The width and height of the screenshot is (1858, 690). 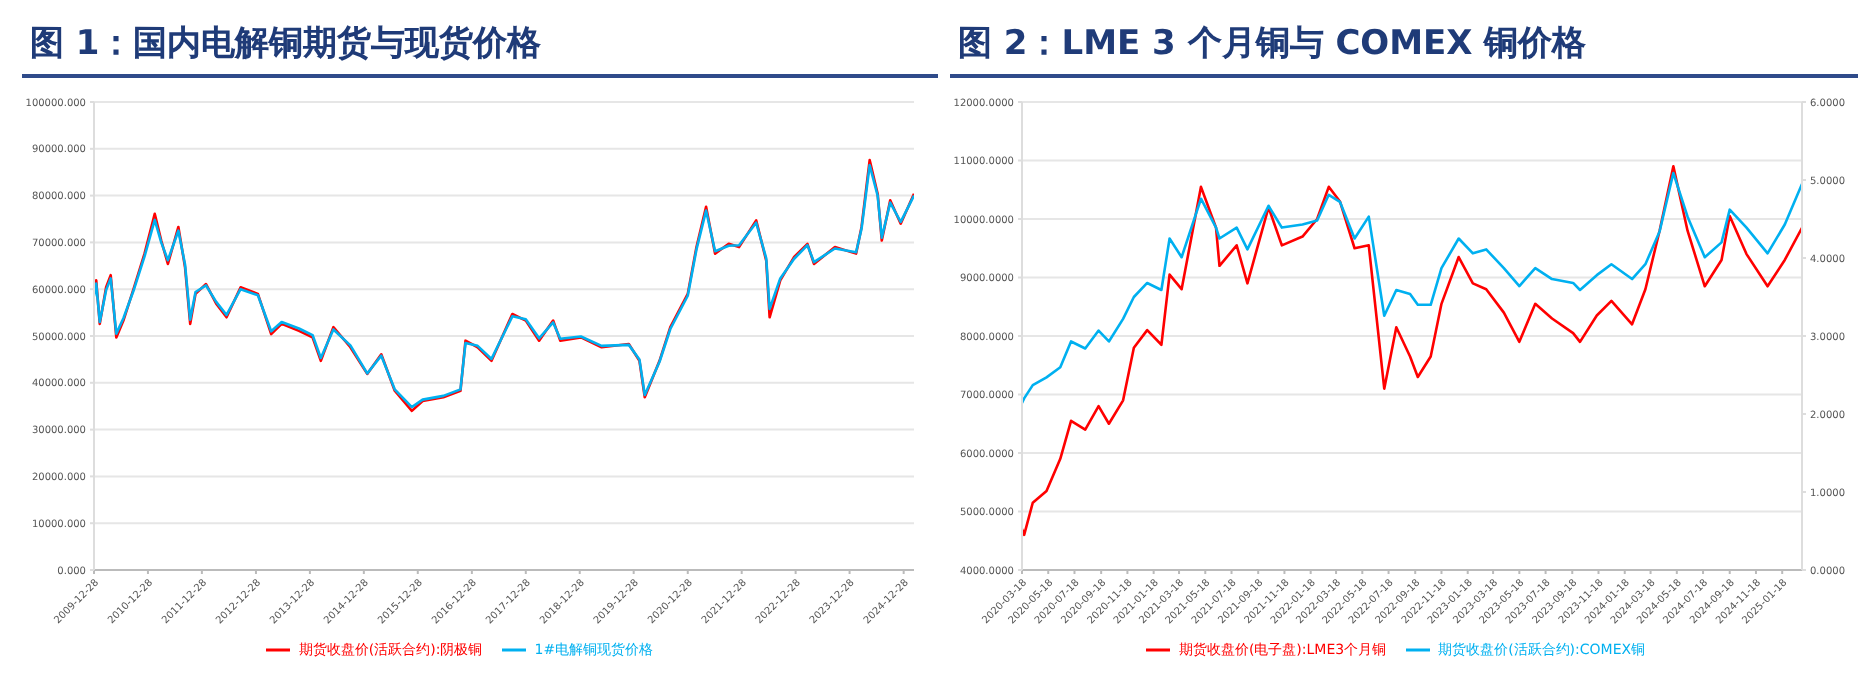 What do you see at coordinates (1404, 47) in the screenshot?
I see `chart-title: 图 2：LME 3 个月铜与 COMEX 铜价格` at bounding box center [1404, 47].